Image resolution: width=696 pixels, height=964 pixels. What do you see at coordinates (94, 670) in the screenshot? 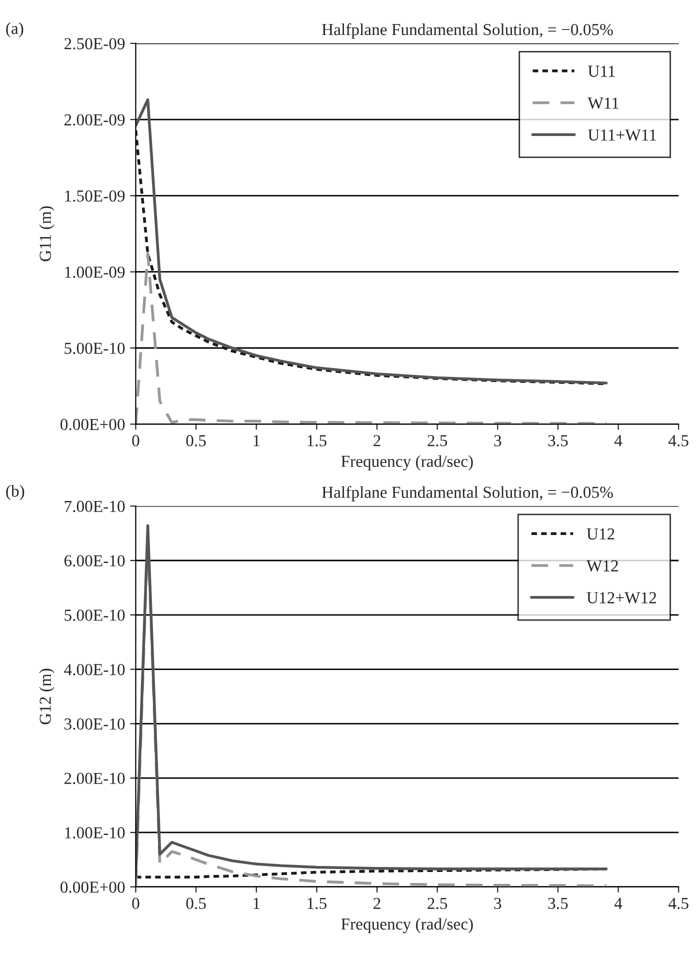
I see `y-tick-label: 4.00E-10` at bounding box center [94, 670].